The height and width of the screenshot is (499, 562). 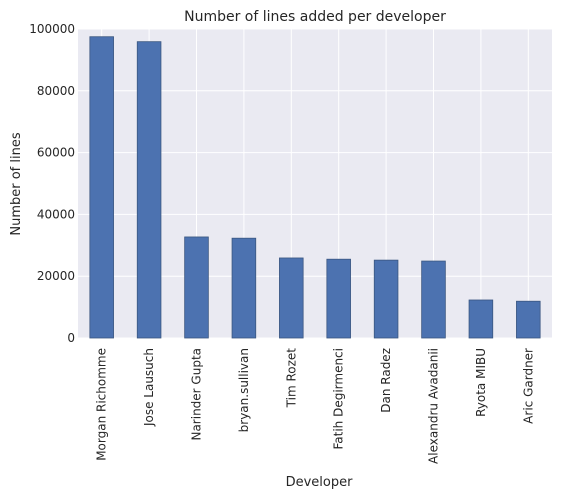 I want to click on x-tick-label: Dan Radez, so click(x=386, y=380).